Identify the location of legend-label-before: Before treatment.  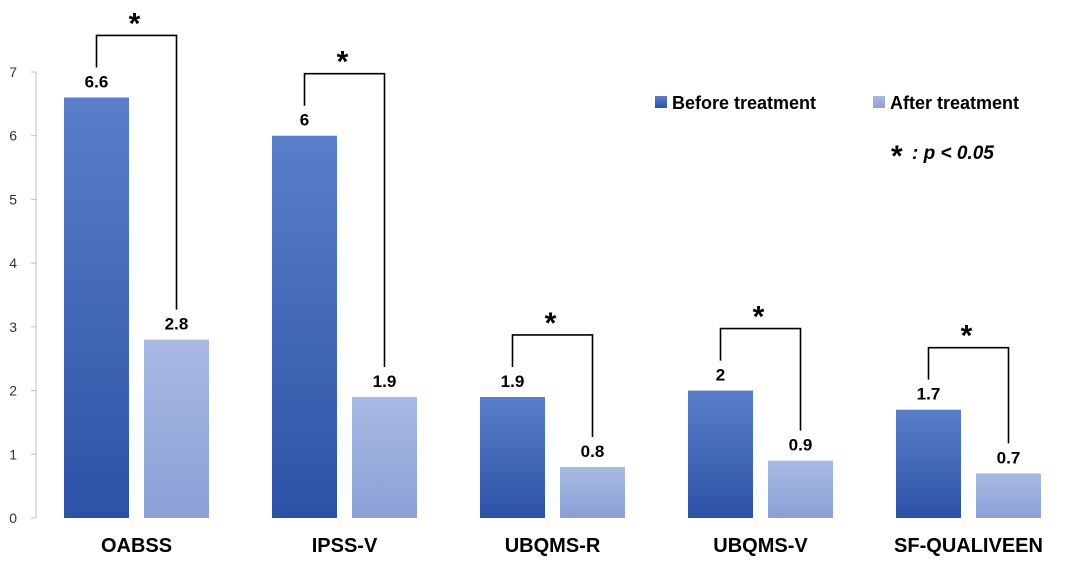
(744, 103).